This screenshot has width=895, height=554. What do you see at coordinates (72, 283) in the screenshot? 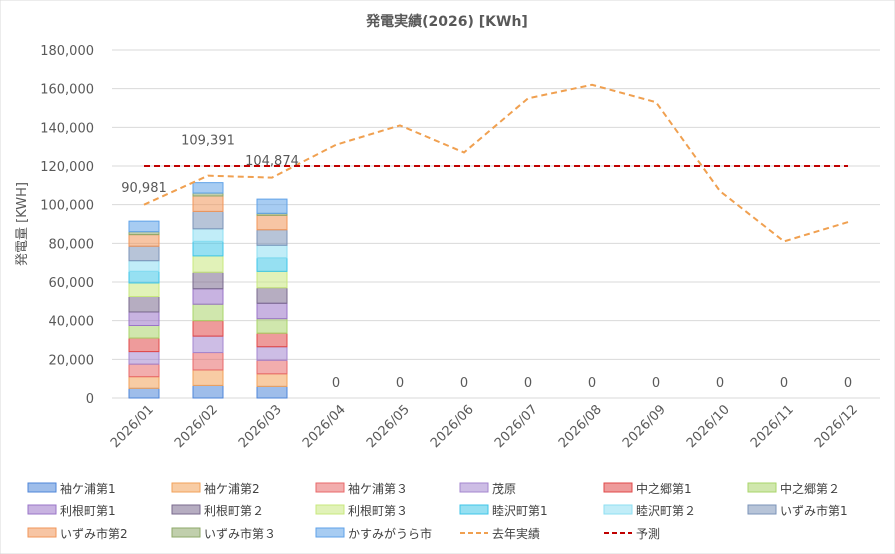
I see `y-tick-label: 60,000` at bounding box center [72, 283].